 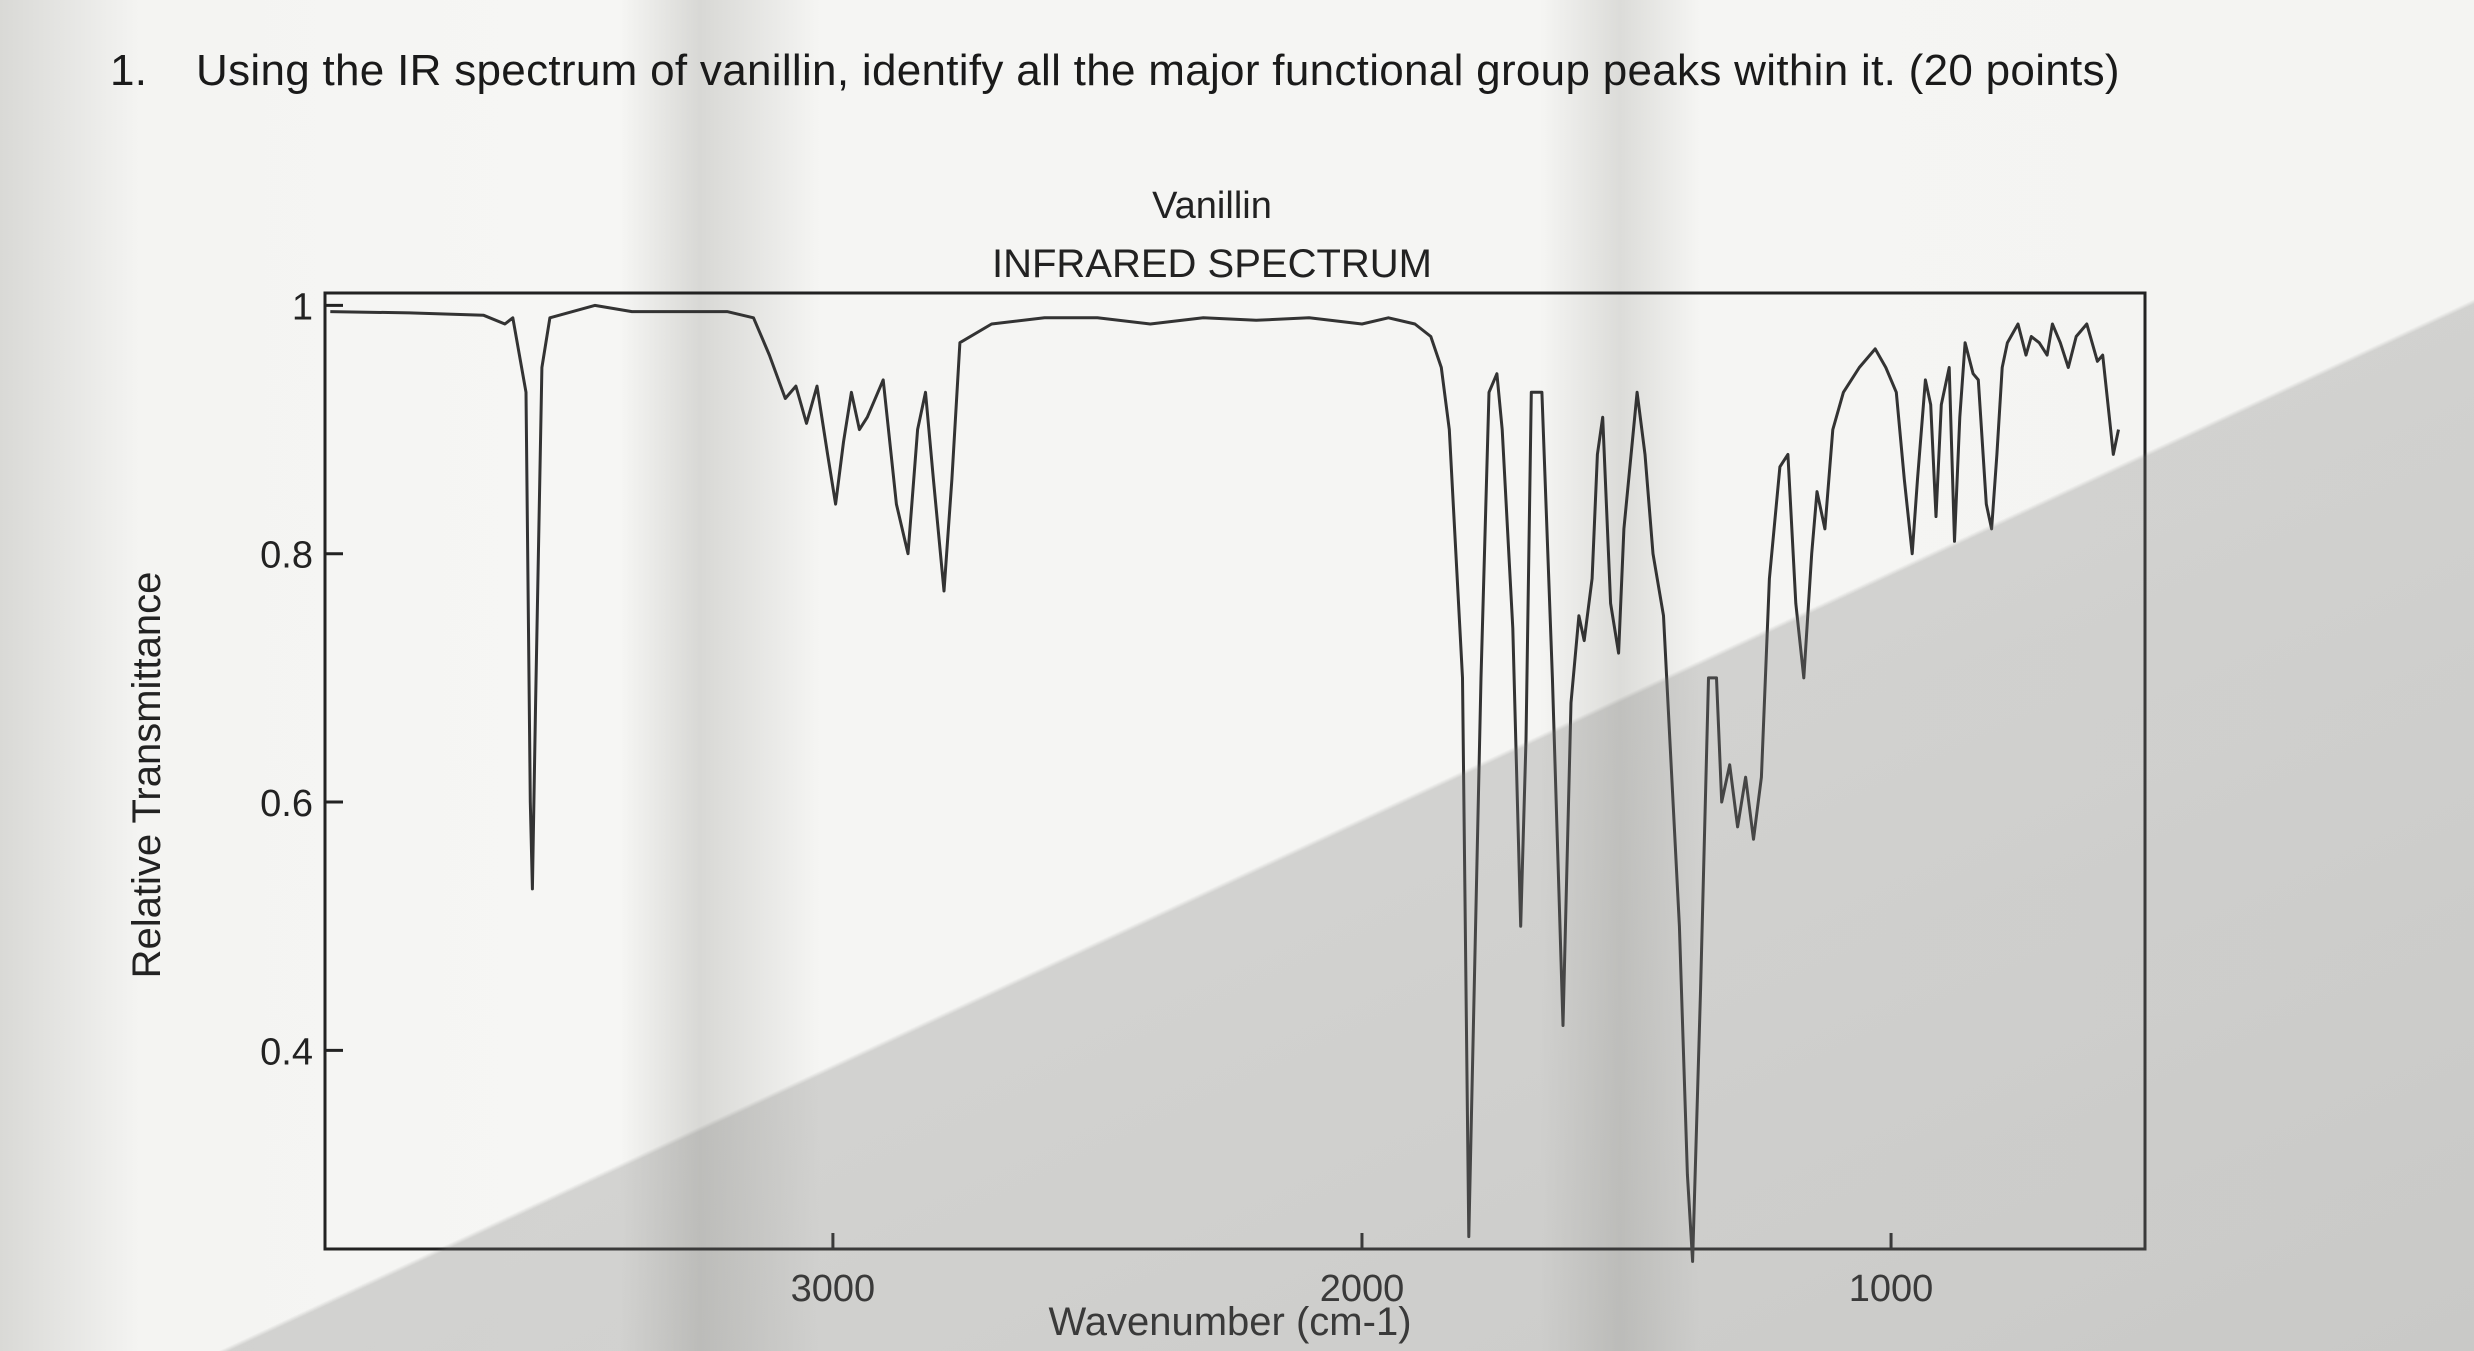 I want to click on x-axis: 3000 2000 1000, so click(x=1362, y=1271).